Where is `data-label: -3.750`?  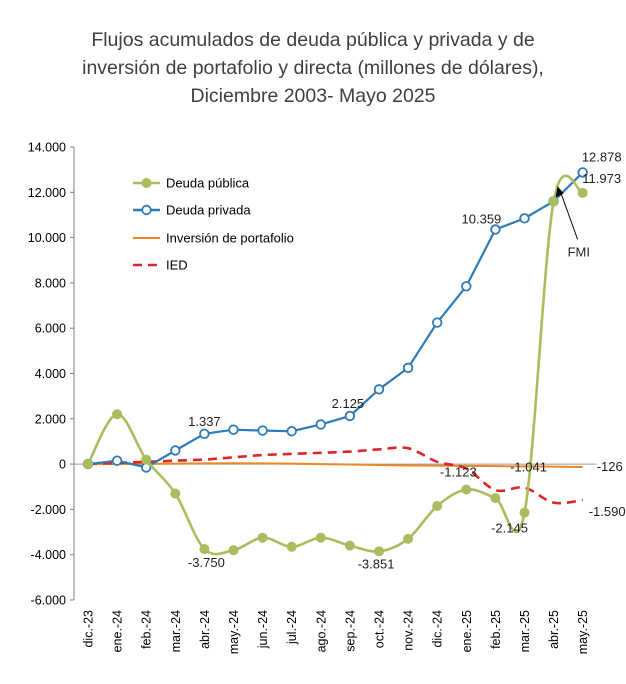
data-label: -3.750 is located at coordinates (206, 562).